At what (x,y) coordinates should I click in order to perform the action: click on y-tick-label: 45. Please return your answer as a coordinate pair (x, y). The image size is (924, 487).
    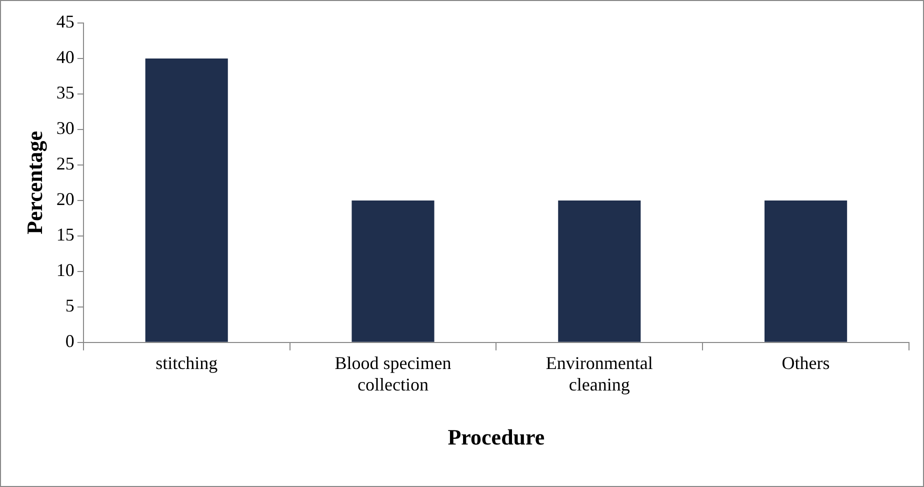
    Looking at the image, I should click on (65, 22).